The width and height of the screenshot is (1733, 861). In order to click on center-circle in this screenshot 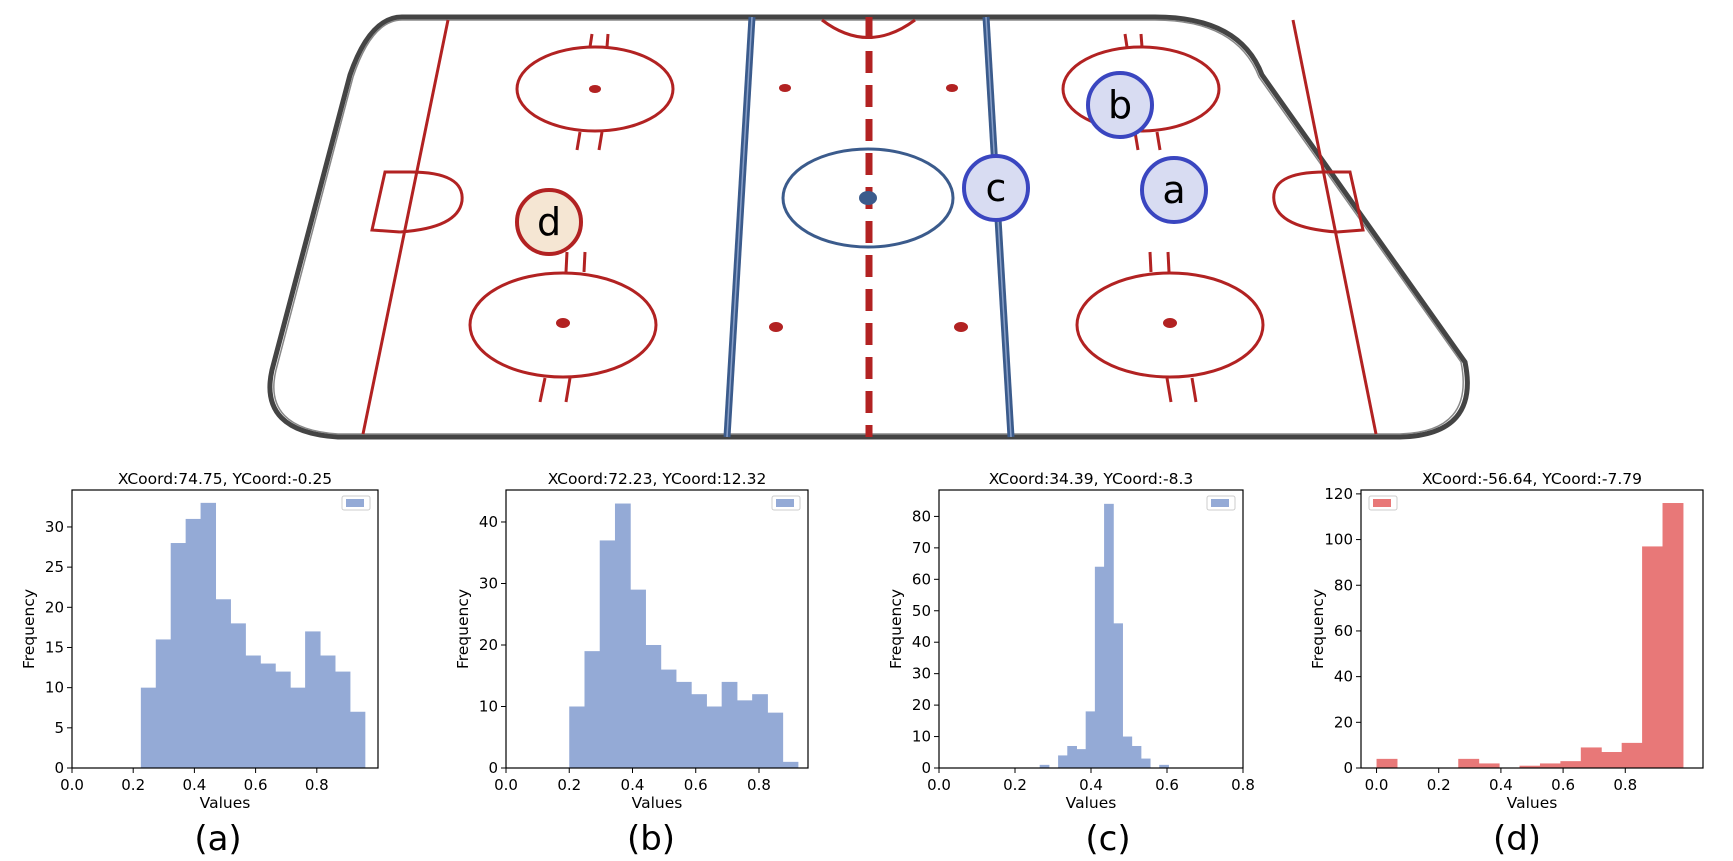, I will do `click(868, 198)`.